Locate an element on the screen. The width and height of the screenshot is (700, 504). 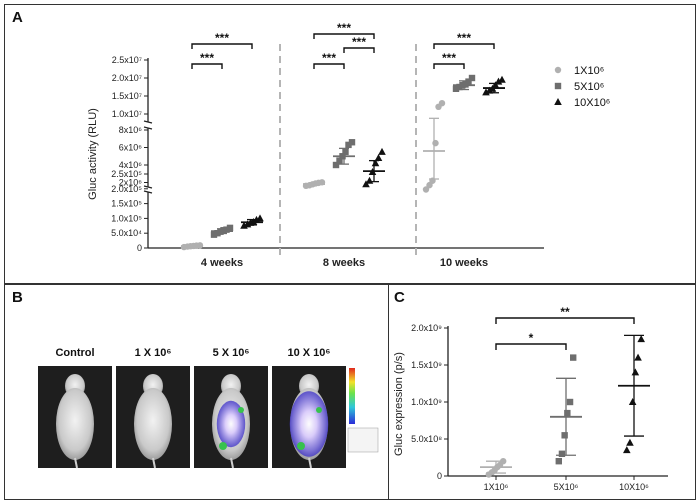
legend-label: 1X10⁶ is located at coordinates (589, 71).